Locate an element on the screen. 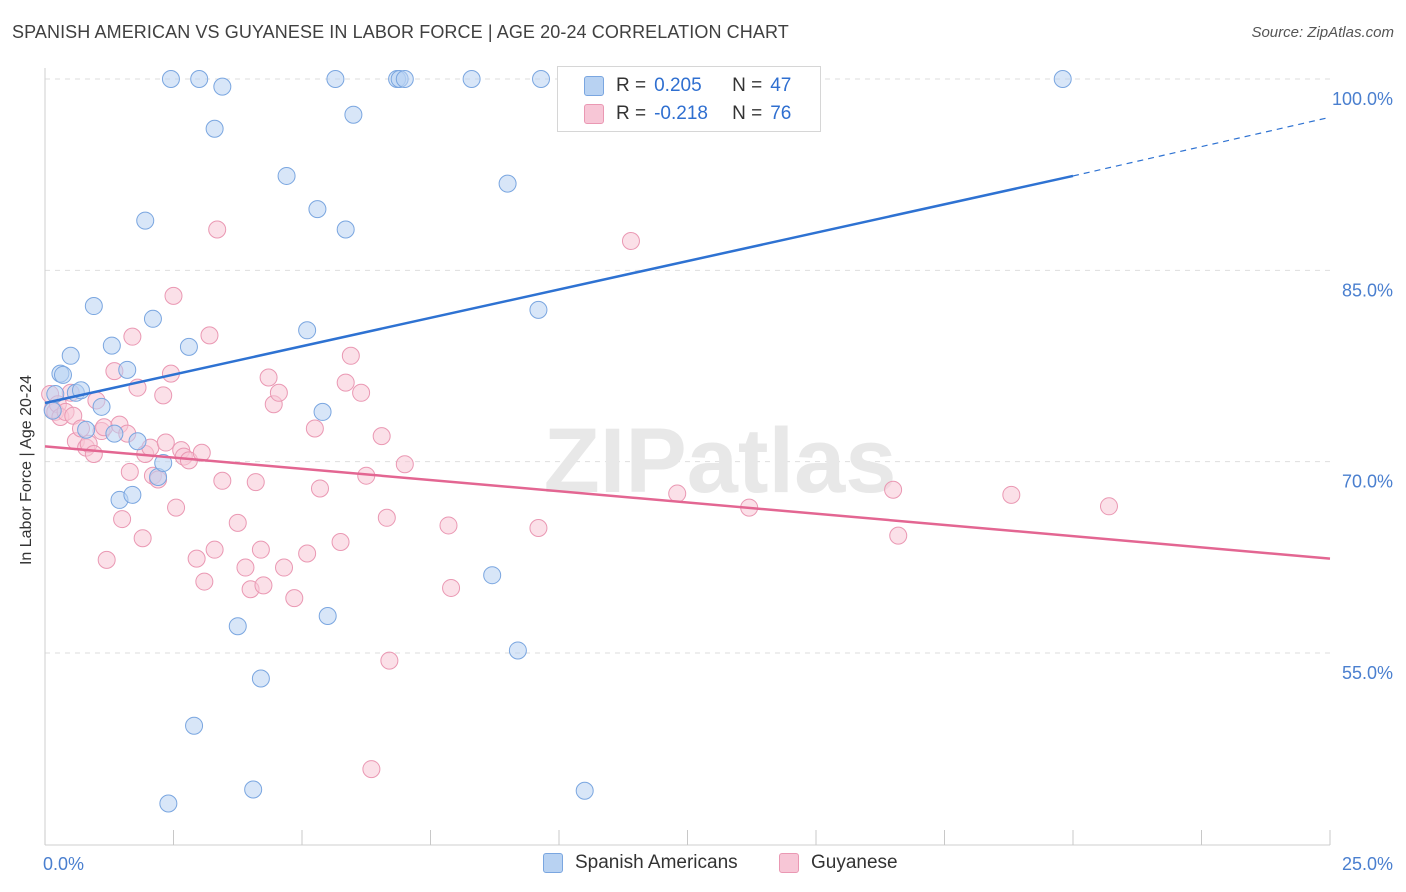 The width and height of the screenshot is (1406, 892). legend-label: Guyanese is located at coordinates (854, 862).